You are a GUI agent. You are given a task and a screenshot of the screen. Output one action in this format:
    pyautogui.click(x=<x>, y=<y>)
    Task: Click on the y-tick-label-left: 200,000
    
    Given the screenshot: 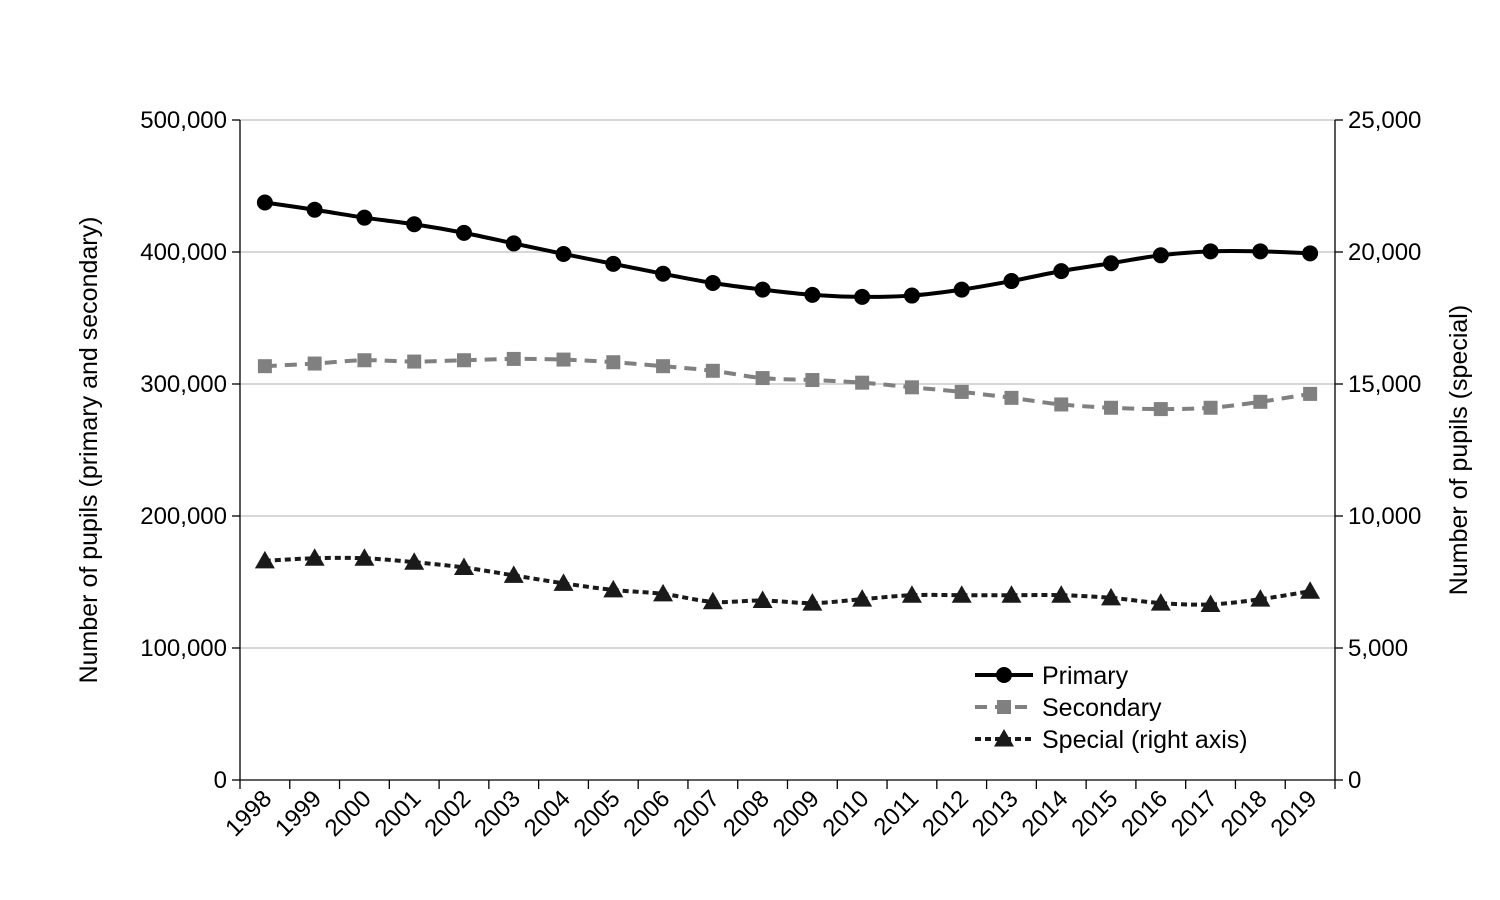 What is the action you would take?
    pyautogui.click(x=183, y=516)
    